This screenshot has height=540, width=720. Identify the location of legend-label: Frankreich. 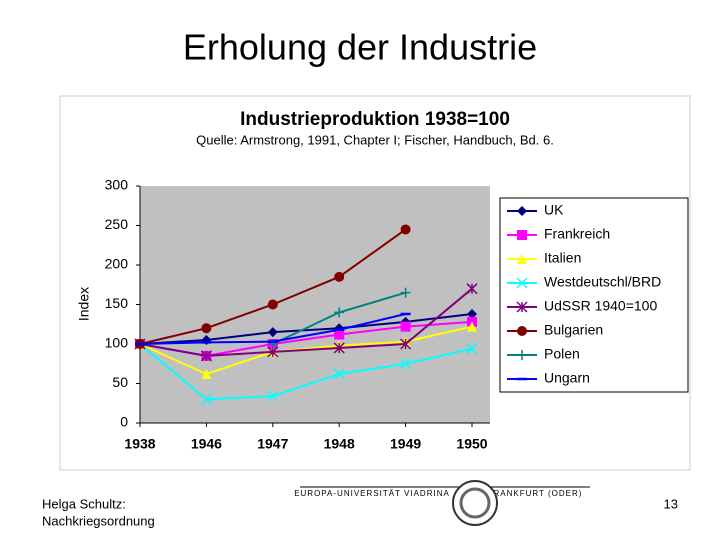
(577, 234).